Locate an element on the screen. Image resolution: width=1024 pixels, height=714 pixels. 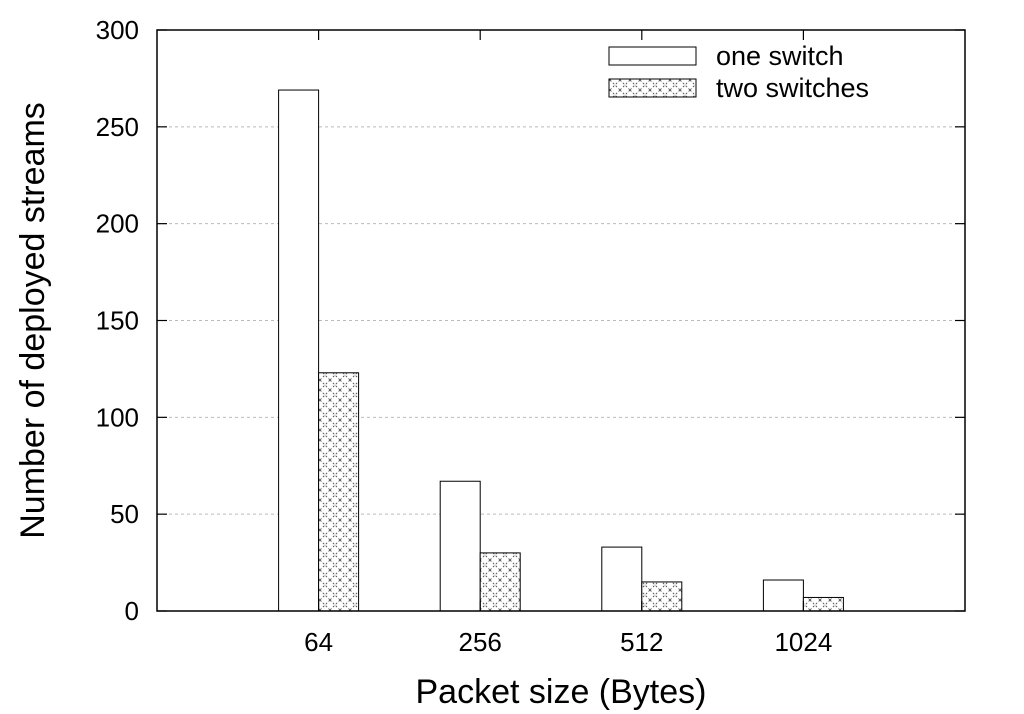
y-axis-label: Number of deployed streams is located at coordinates (33, 320).